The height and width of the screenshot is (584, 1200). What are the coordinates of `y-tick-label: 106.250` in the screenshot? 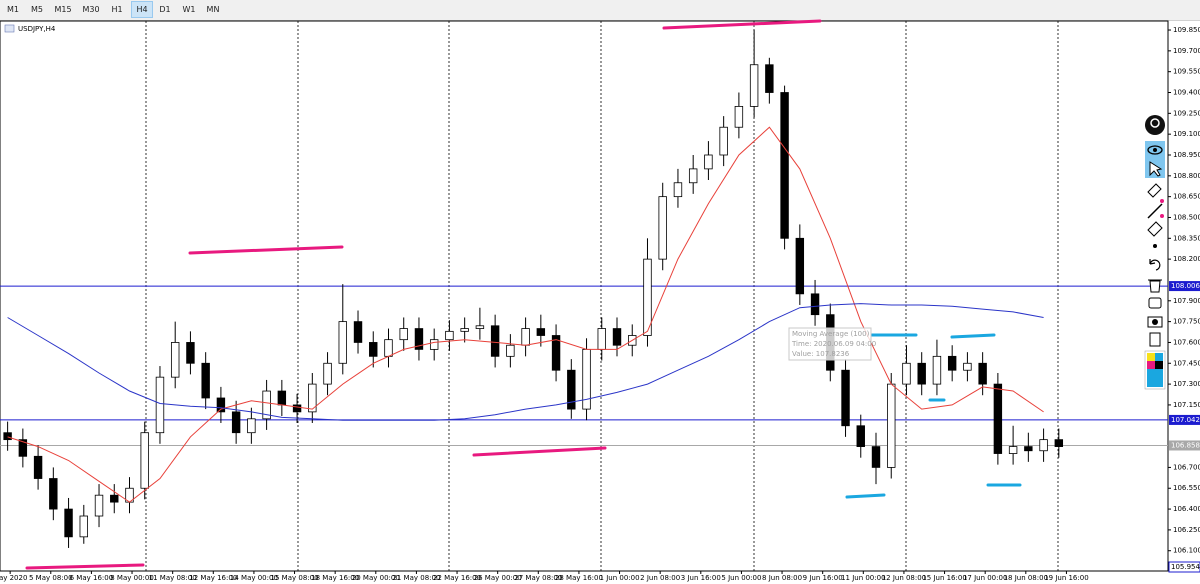 It's located at (1186, 530).